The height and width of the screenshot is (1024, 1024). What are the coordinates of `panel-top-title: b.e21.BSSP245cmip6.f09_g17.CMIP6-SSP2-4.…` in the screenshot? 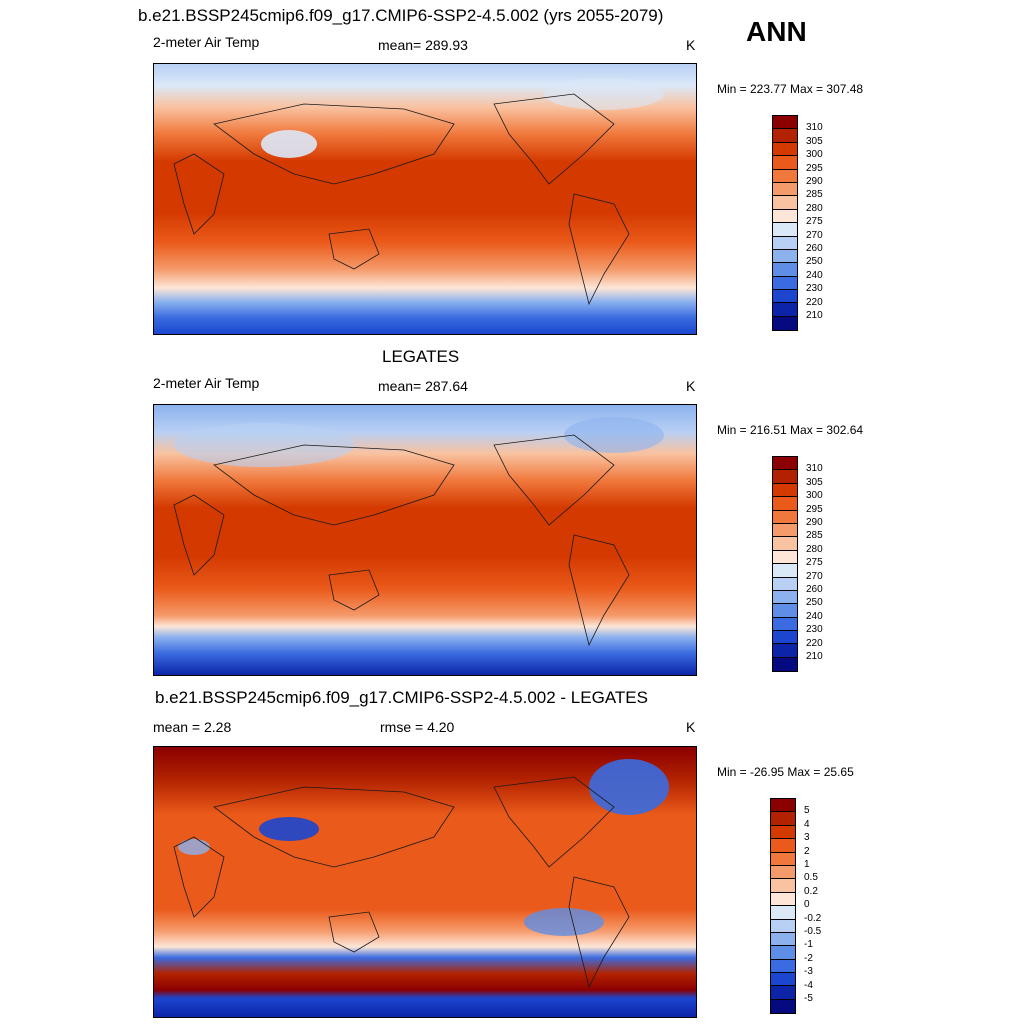 It's located at (401, 15).